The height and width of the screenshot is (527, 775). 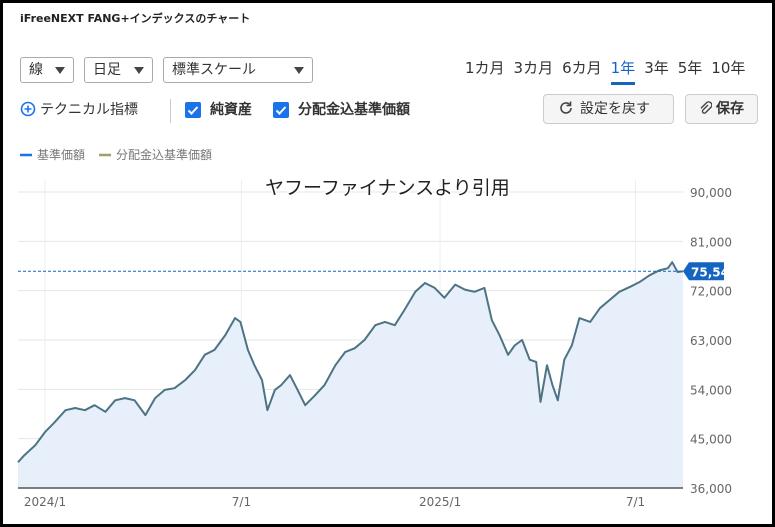 What do you see at coordinates (711, 292) in the screenshot?
I see `y-tick-label: 72,000` at bounding box center [711, 292].